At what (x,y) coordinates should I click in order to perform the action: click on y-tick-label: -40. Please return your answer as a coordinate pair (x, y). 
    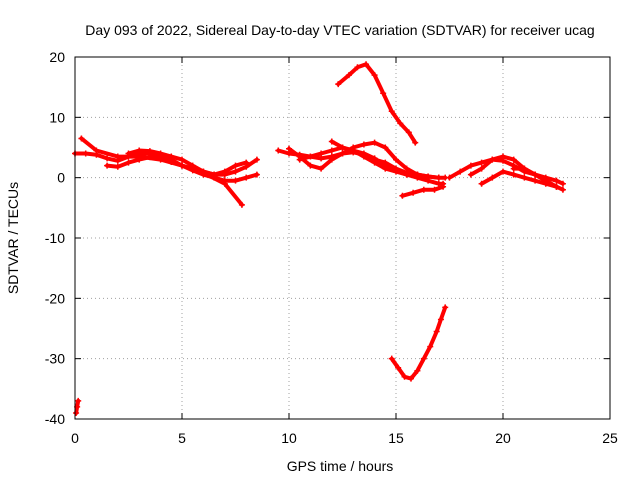
    Looking at the image, I should click on (55, 419).